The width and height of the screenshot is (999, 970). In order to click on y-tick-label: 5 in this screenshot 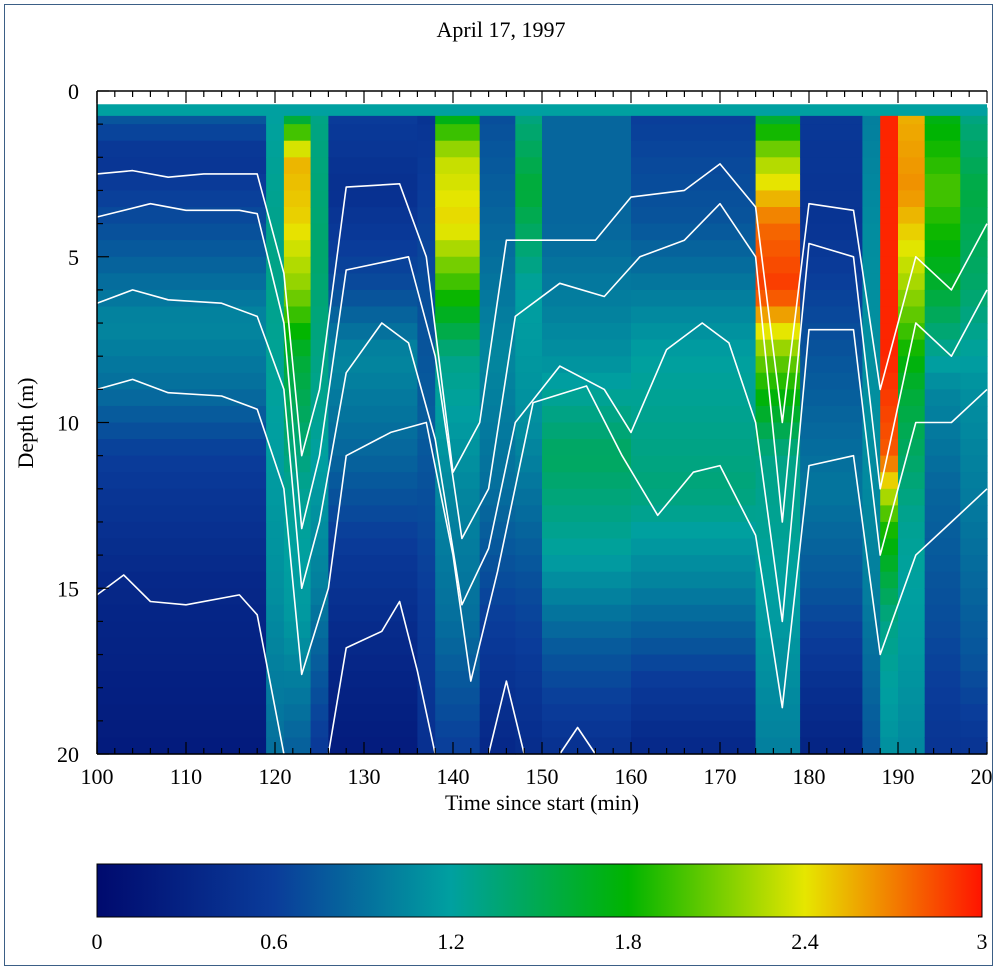, I will do `click(73, 257)`.